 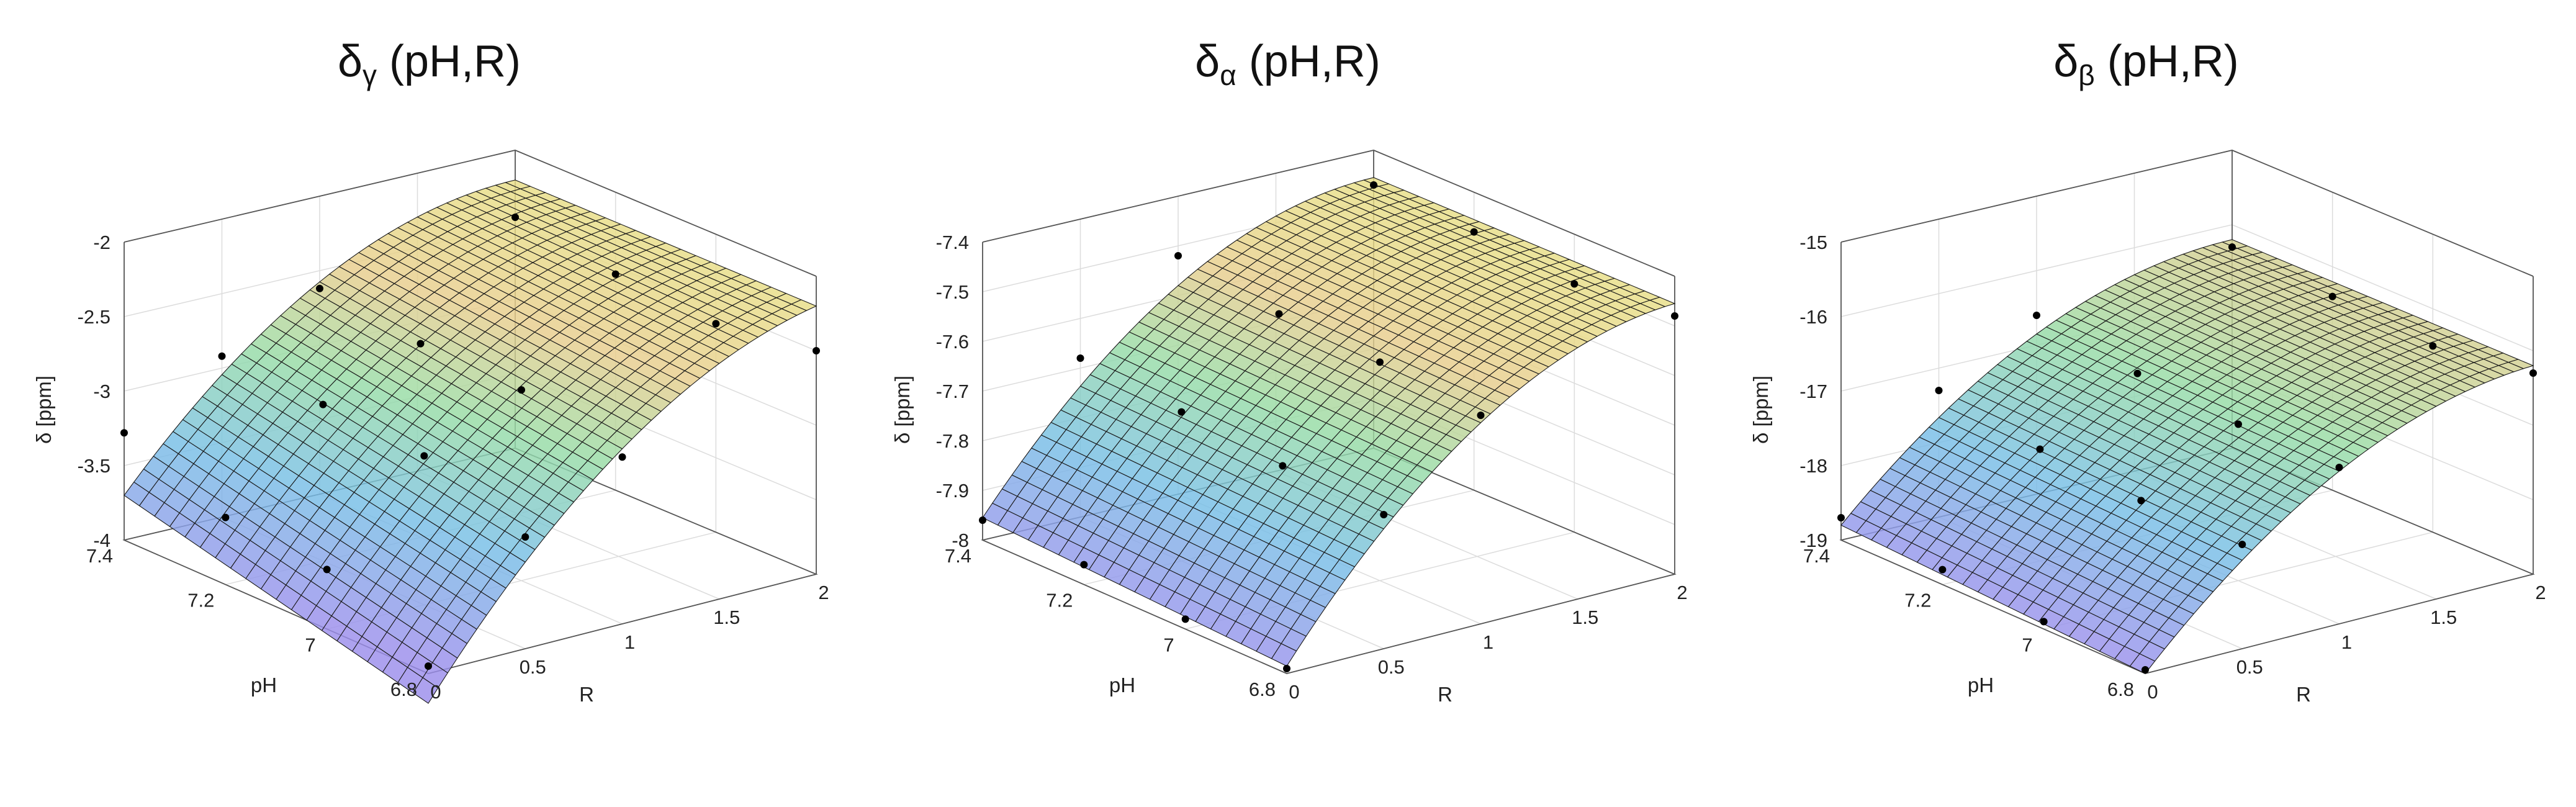 What do you see at coordinates (952, 292) in the screenshot?
I see `z-tick-label: -7.5` at bounding box center [952, 292].